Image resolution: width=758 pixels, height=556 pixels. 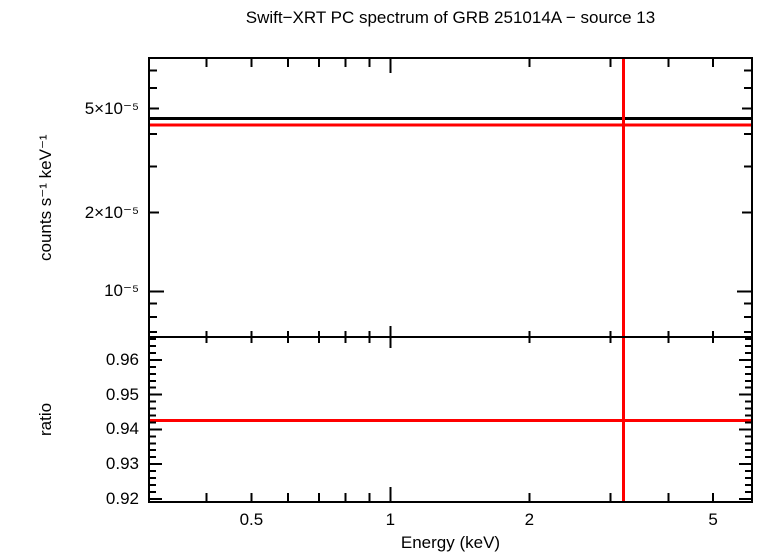 I want to click on y-tick-label: 0.92, so click(x=122, y=498).